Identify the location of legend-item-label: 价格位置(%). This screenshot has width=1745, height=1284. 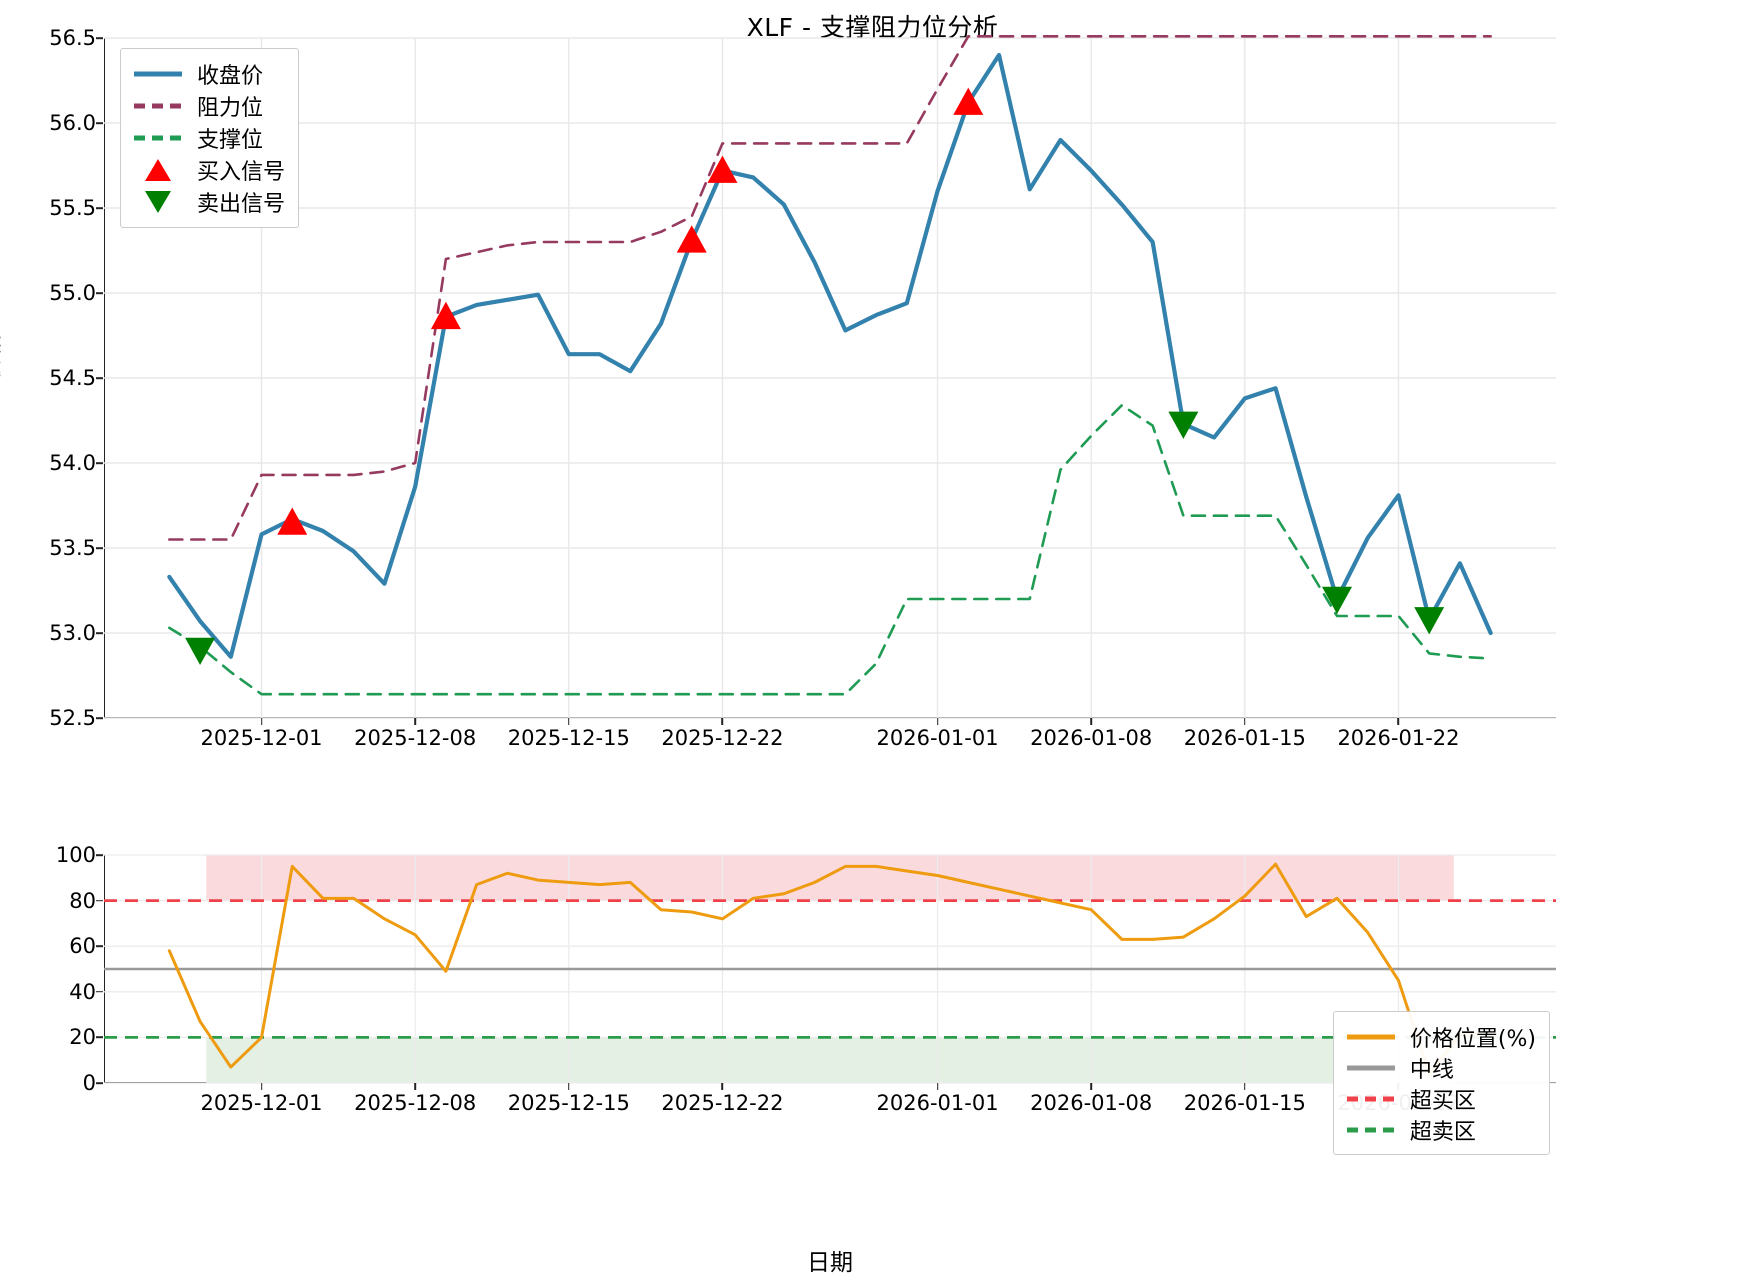
(1472, 1039).